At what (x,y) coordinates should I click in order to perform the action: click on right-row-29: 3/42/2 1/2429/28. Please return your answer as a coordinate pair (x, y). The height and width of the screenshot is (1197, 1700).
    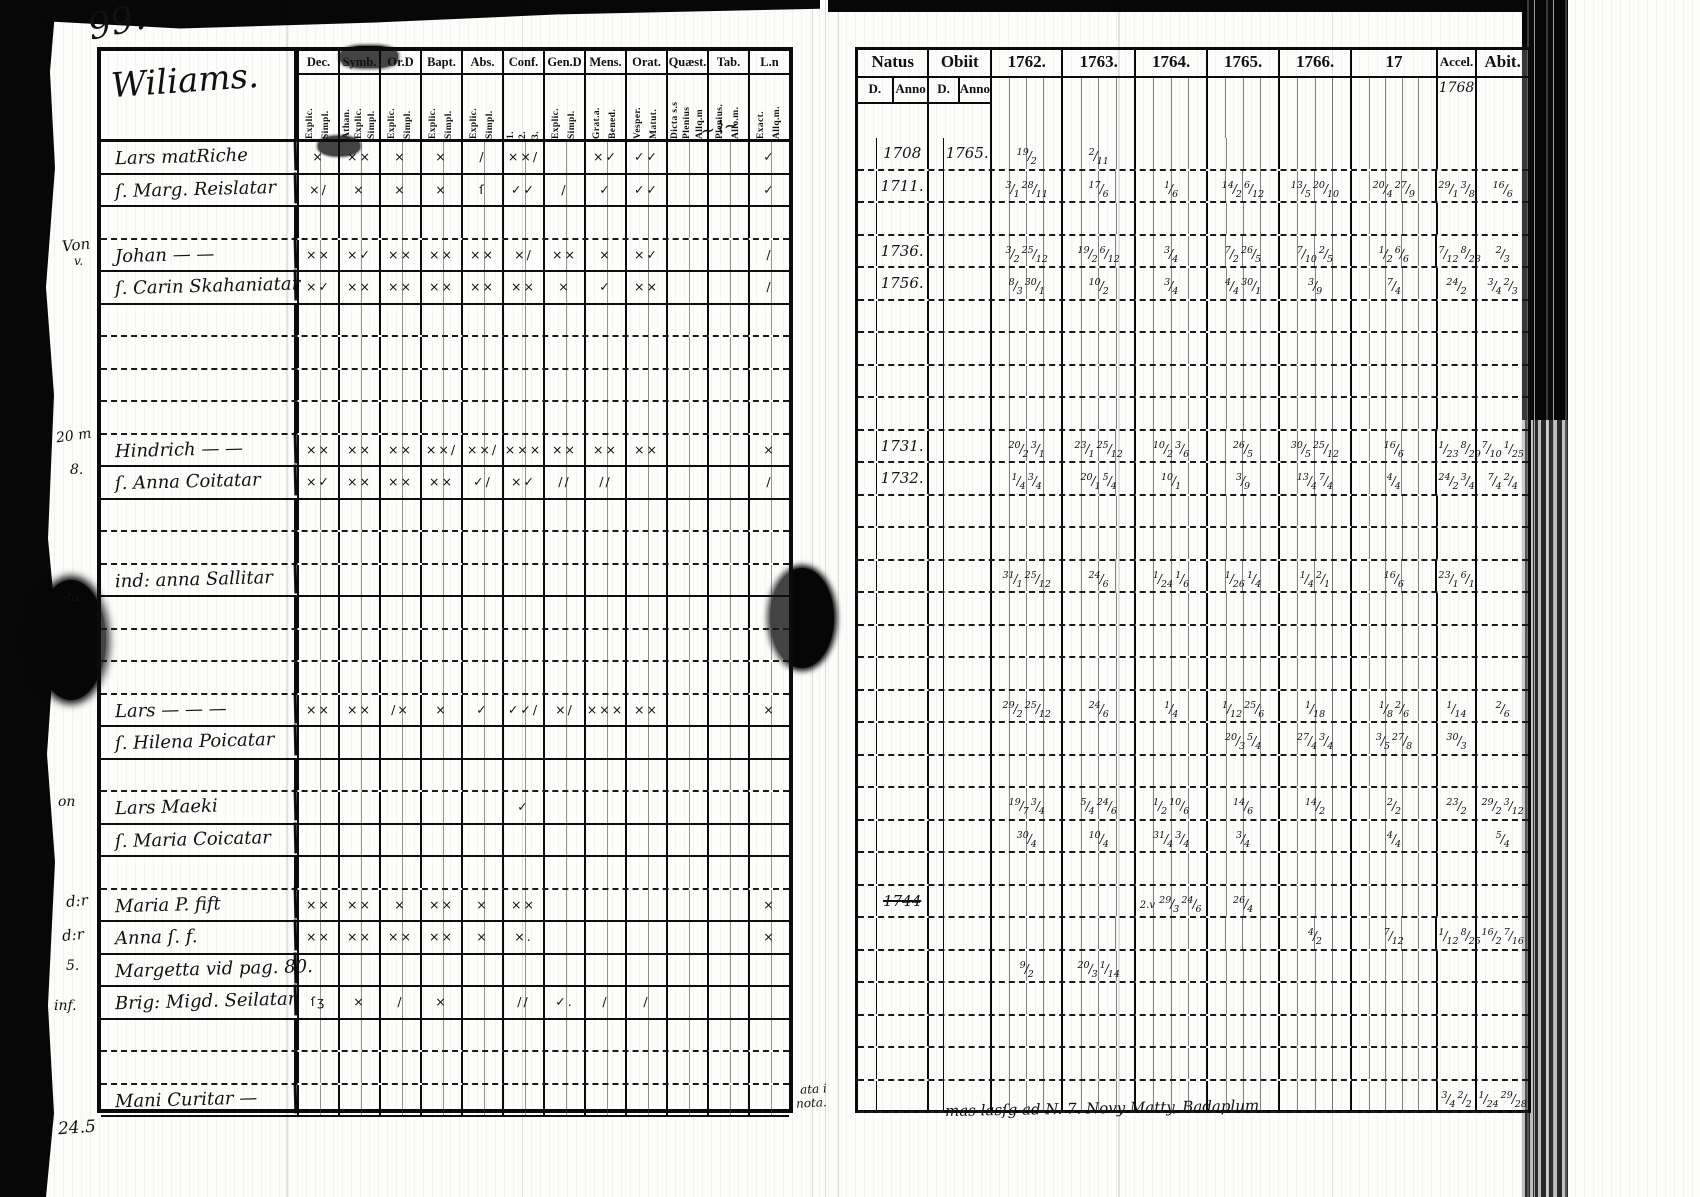
    Looking at the image, I should click on (1193, 1096).